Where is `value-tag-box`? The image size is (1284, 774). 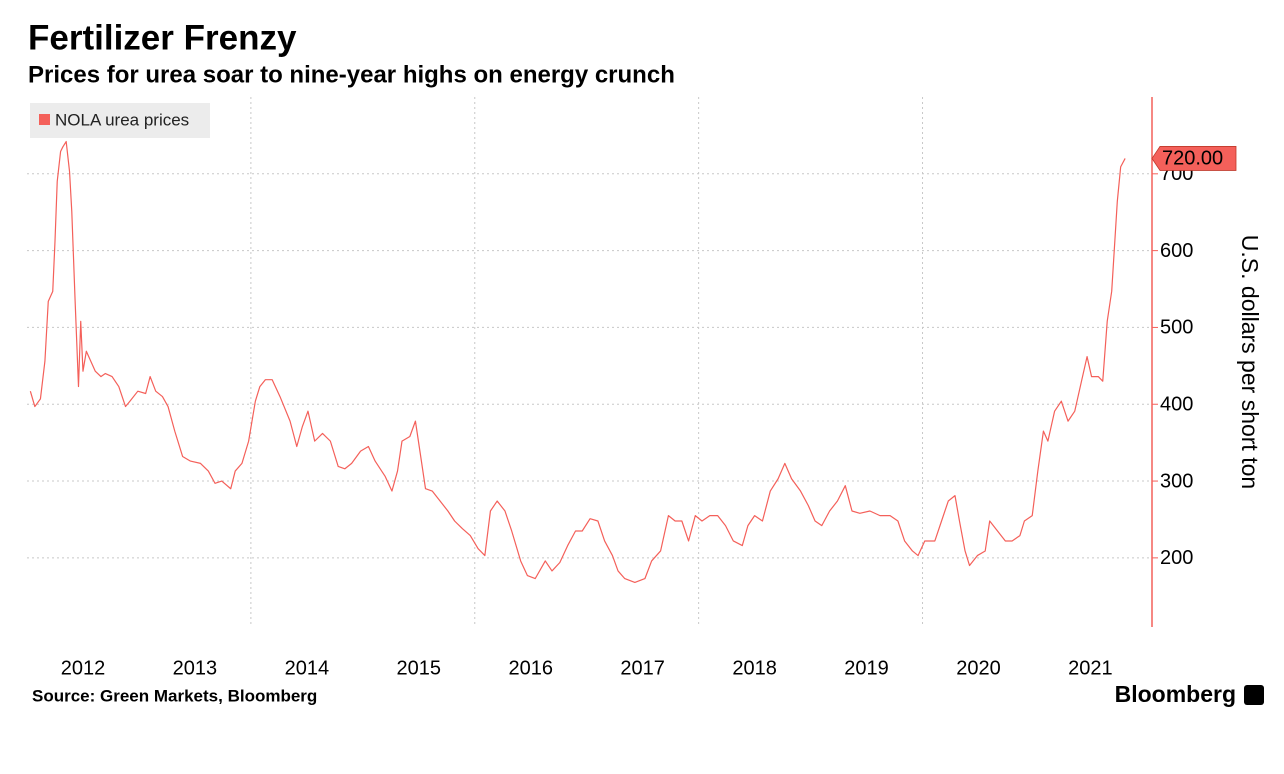 value-tag-box is located at coordinates (1194, 158).